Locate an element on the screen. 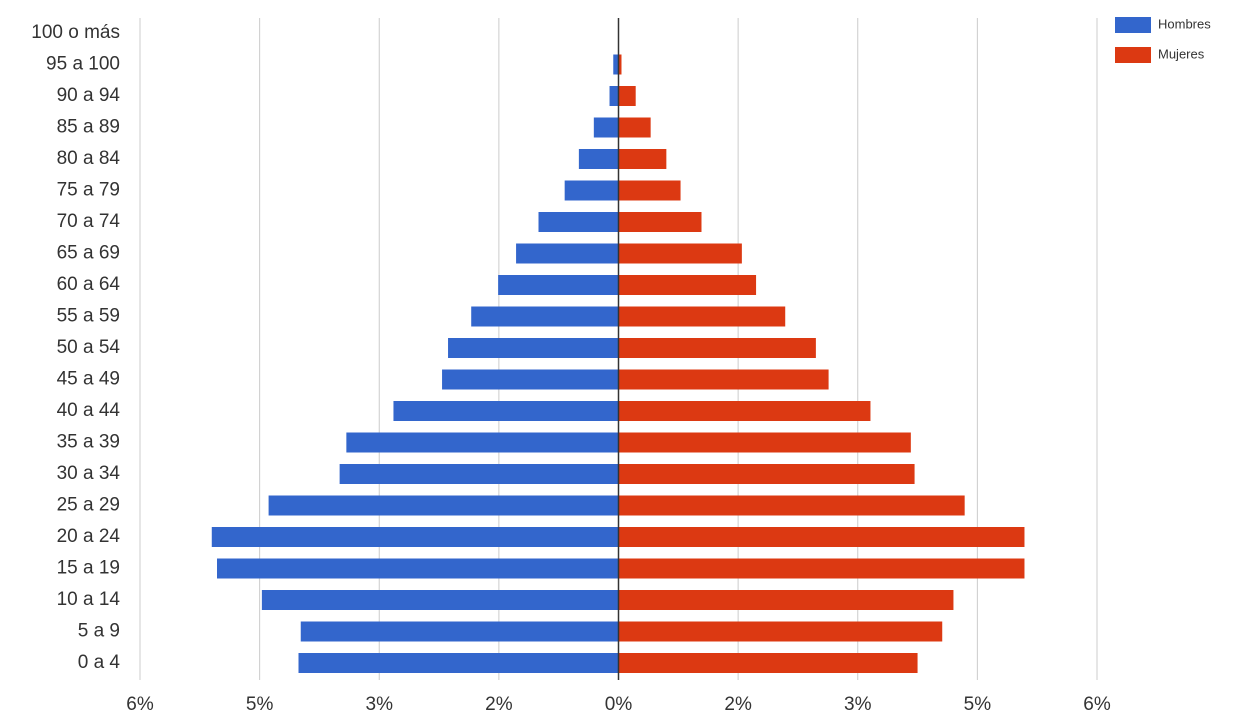 This screenshot has height=717, width=1233. y-tick-label: 10 a 14 is located at coordinates (89, 599).